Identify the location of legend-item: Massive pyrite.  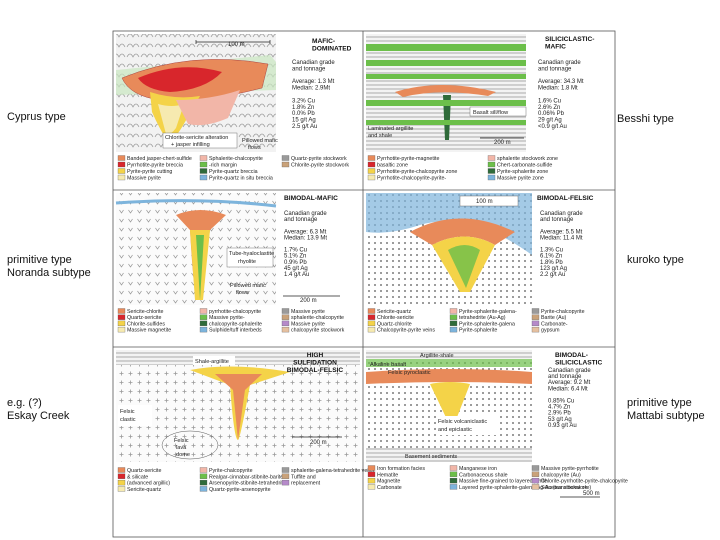
(144, 179).